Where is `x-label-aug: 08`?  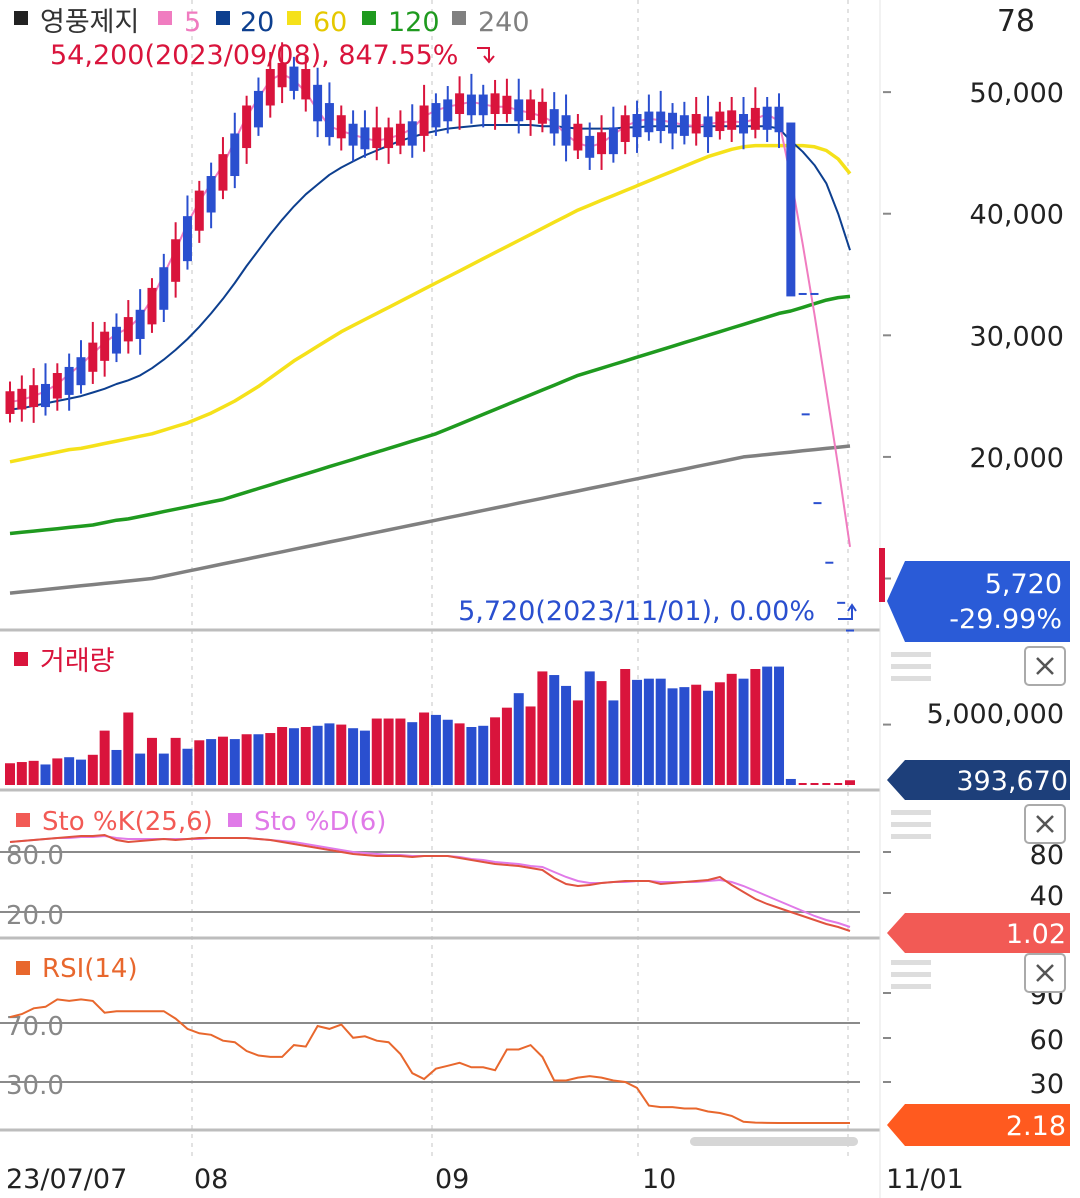
x-label-aug: 08 is located at coordinates (211, 1179).